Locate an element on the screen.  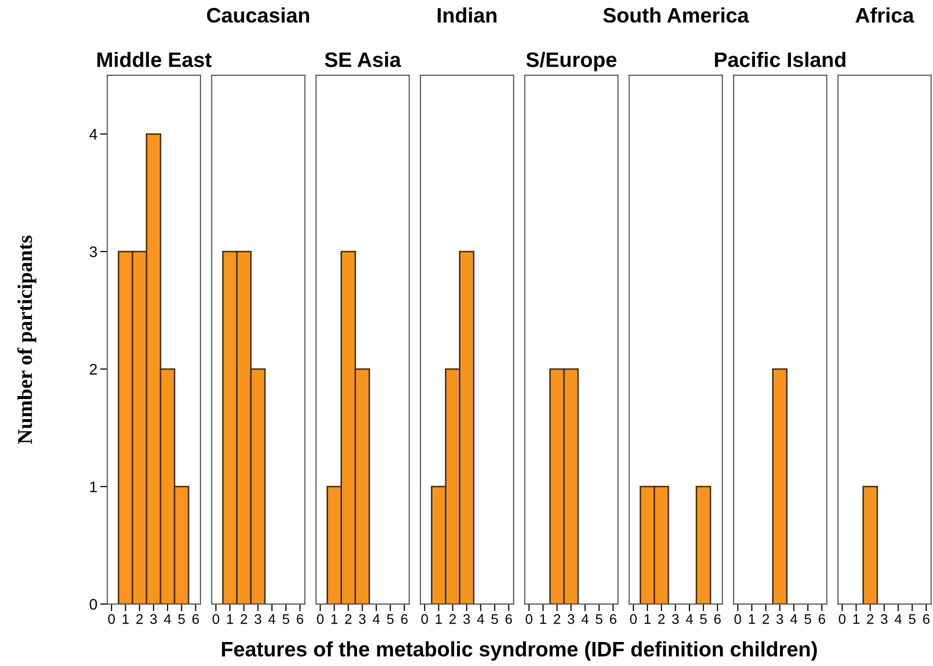
chart-title: Indian is located at coordinates (467, 15).